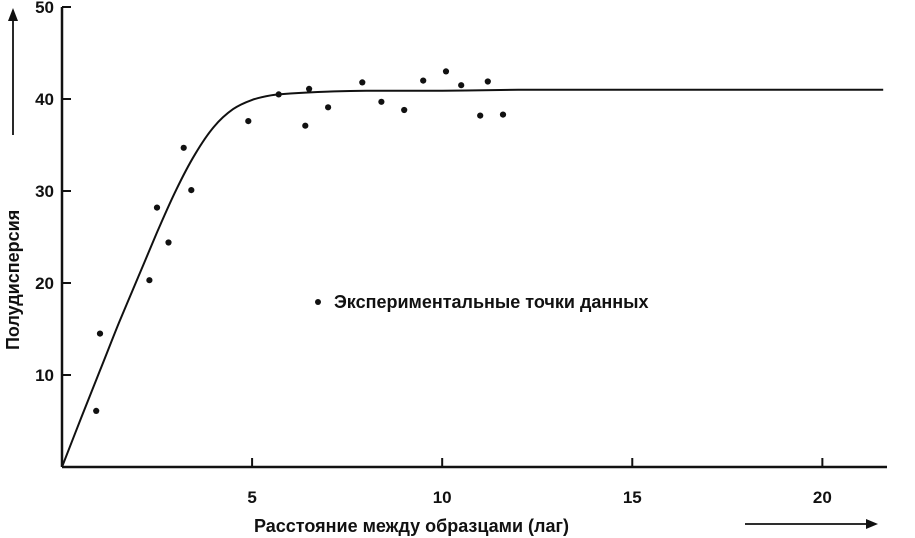 The height and width of the screenshot is (538, 915). What do you see at coordinates (491, 302) in the screenshot?
I see `legend-label: Экспериментальные точки данных` at bounding box center [491, 302].